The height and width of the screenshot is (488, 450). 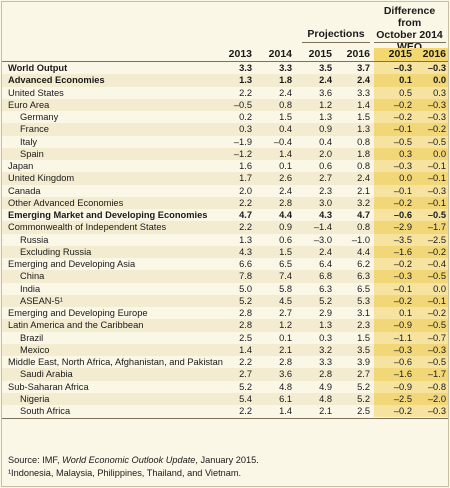 What do you see at coordinates (363, 141) in the screenshot?
I see `cell-value: 0.8` at bounding box center [363, 141].